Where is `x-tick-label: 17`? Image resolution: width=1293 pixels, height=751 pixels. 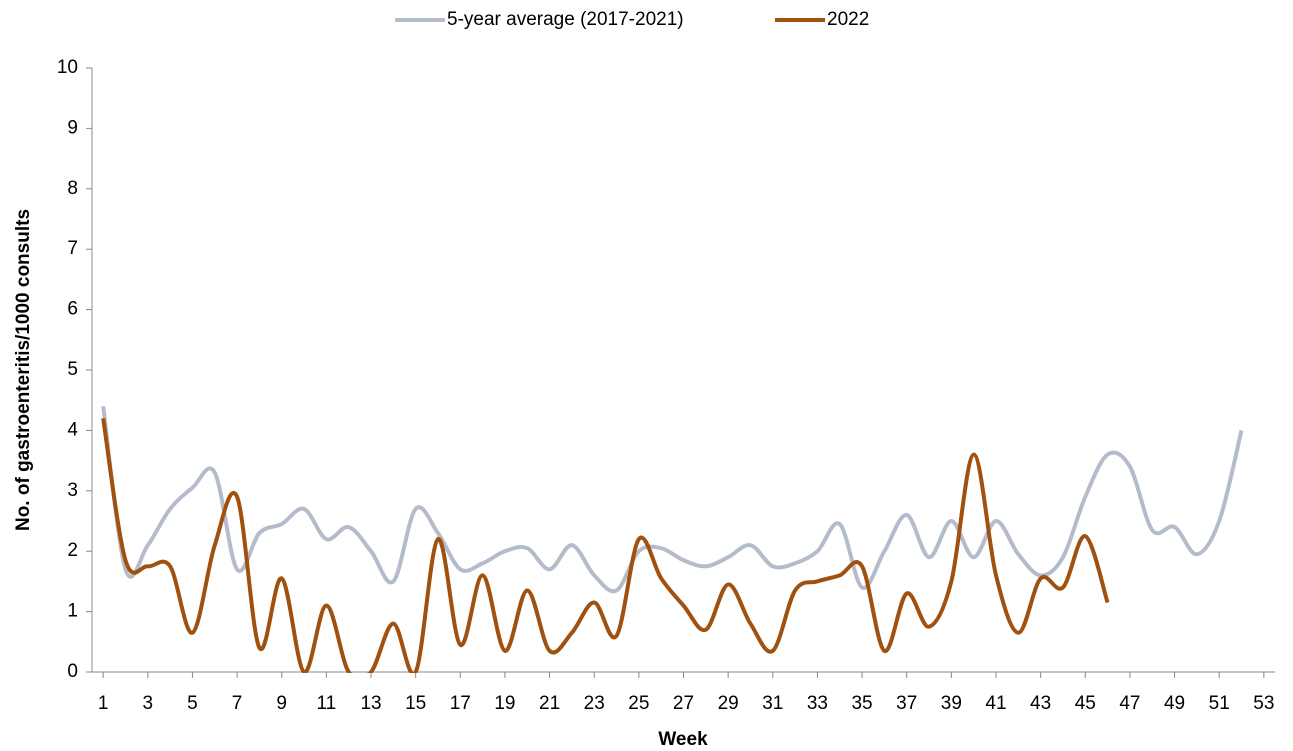
x-tick-label: 17 is located at coordinates (460, 703).